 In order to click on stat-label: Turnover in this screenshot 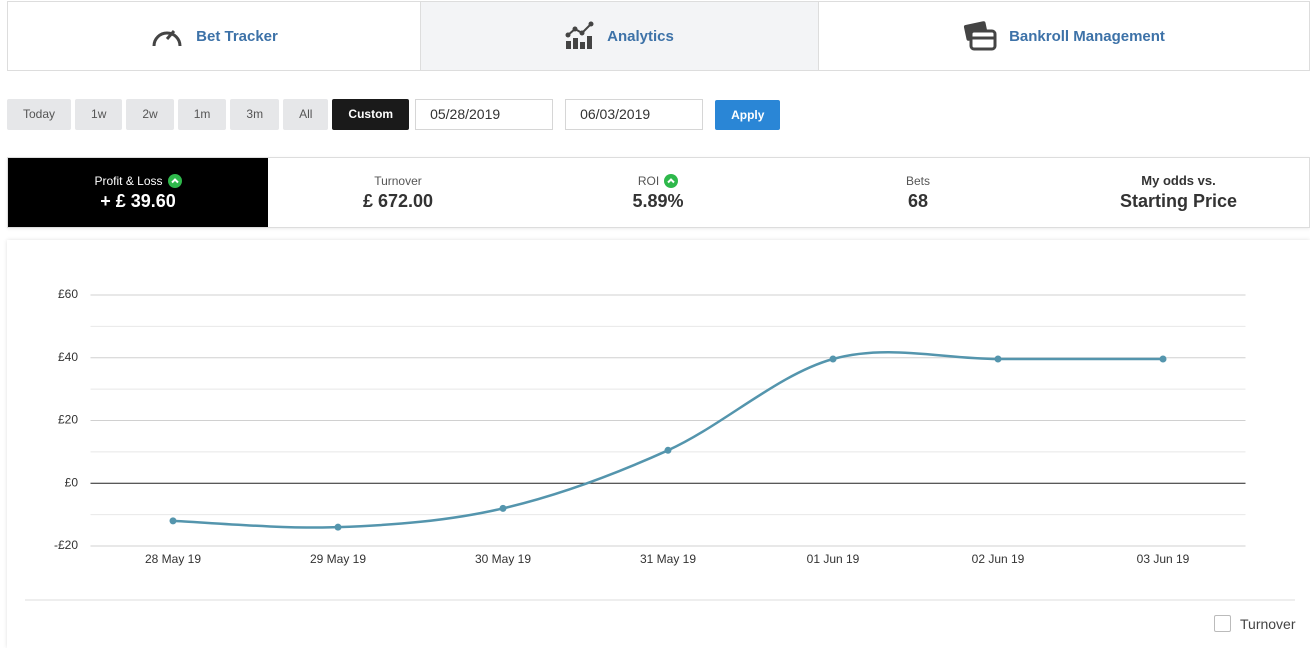, I will do `click(398, 180)`.